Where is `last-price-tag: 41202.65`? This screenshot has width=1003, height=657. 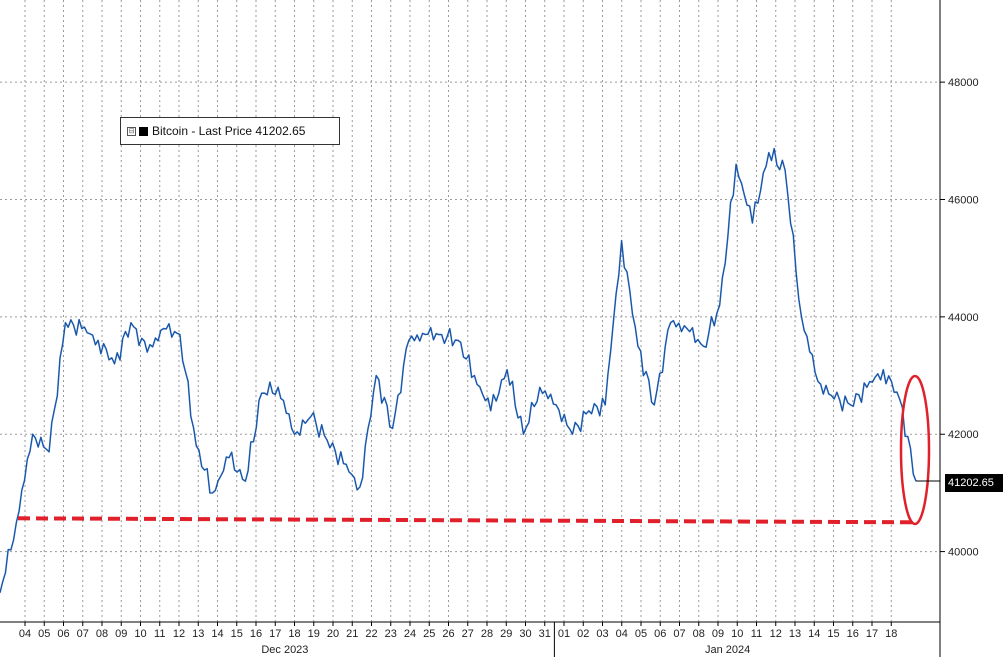
last-price-tag: 41202.65 is located at coordinates (974, 483).